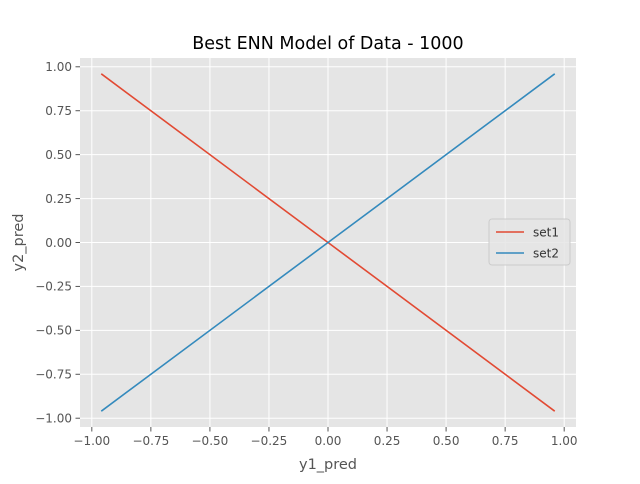 This screenshot has width=640, height=484. Describe the element at coordinates (53, 287) in the screenshot. I see `y-tick-label: −0.25` at that location.